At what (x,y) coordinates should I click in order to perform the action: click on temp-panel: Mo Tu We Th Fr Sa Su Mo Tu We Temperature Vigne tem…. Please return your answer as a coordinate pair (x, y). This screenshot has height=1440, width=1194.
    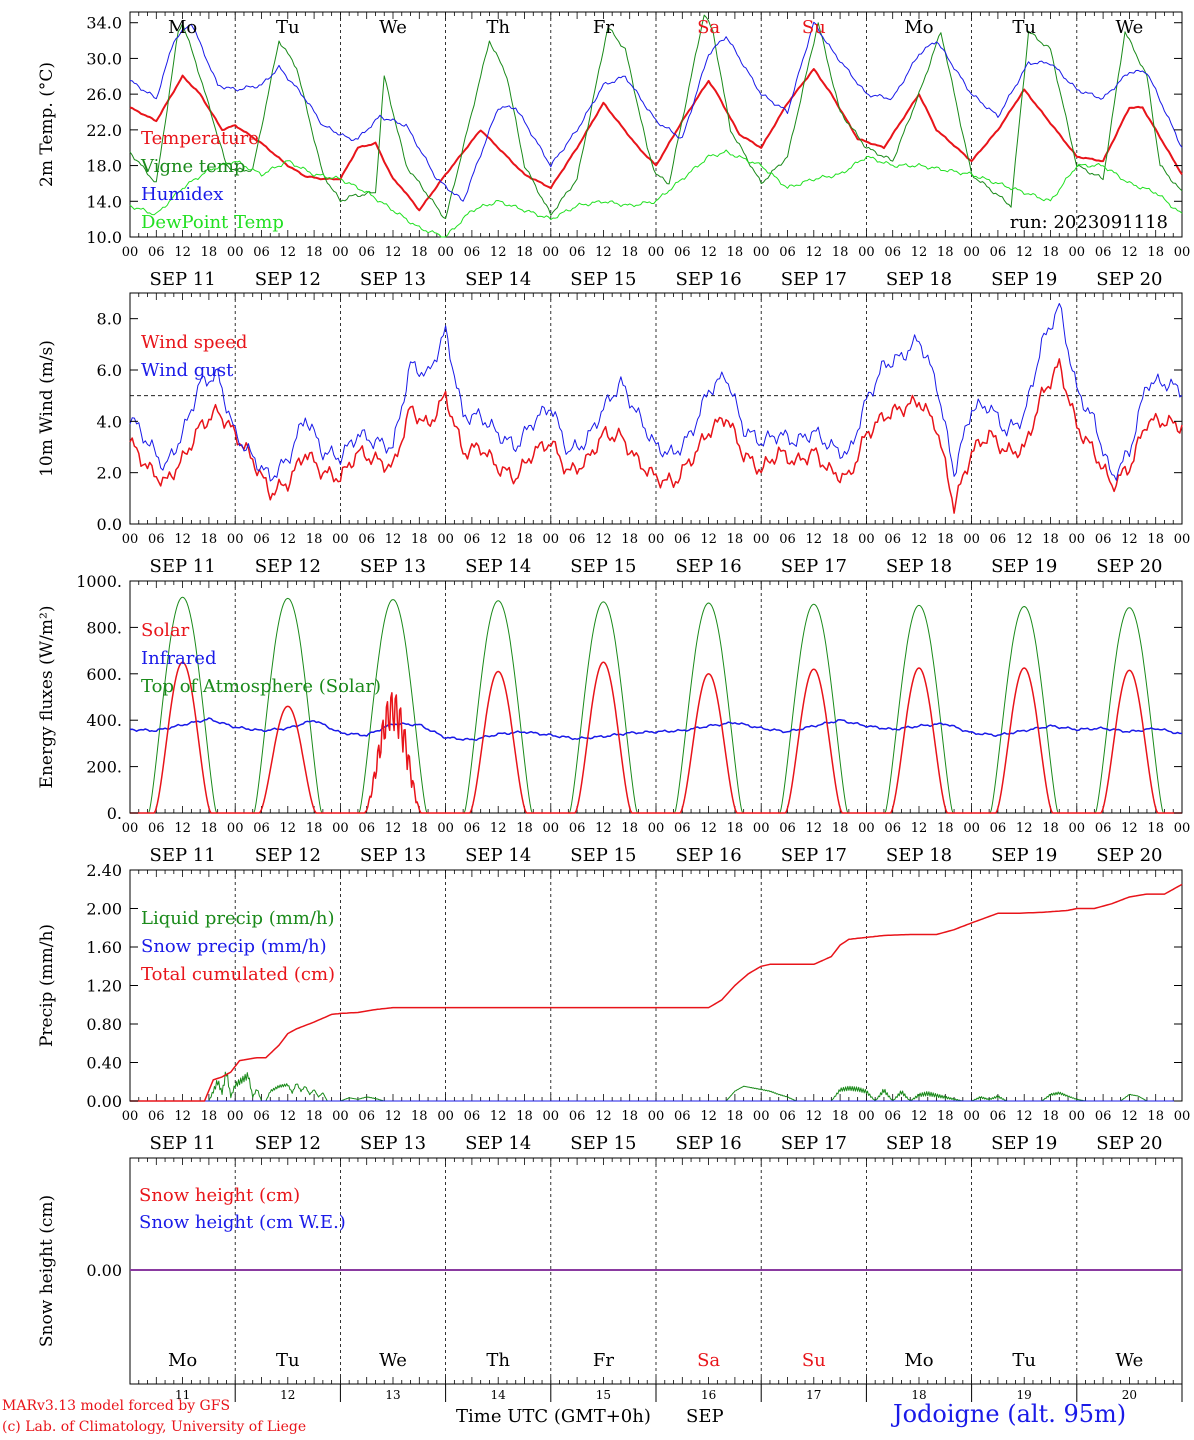
    Looking at the image, I should click on (656, 124).